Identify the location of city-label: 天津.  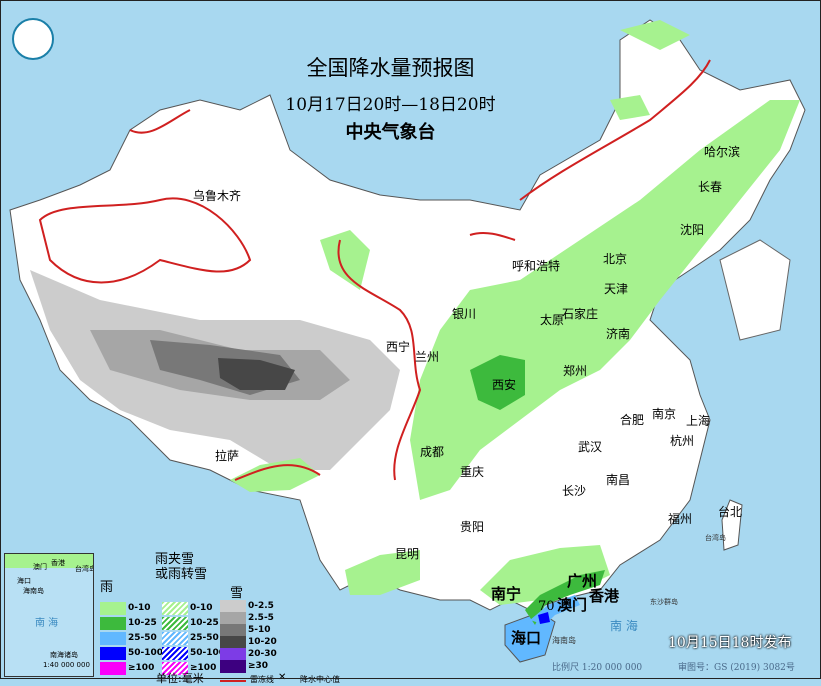
(616, 289).